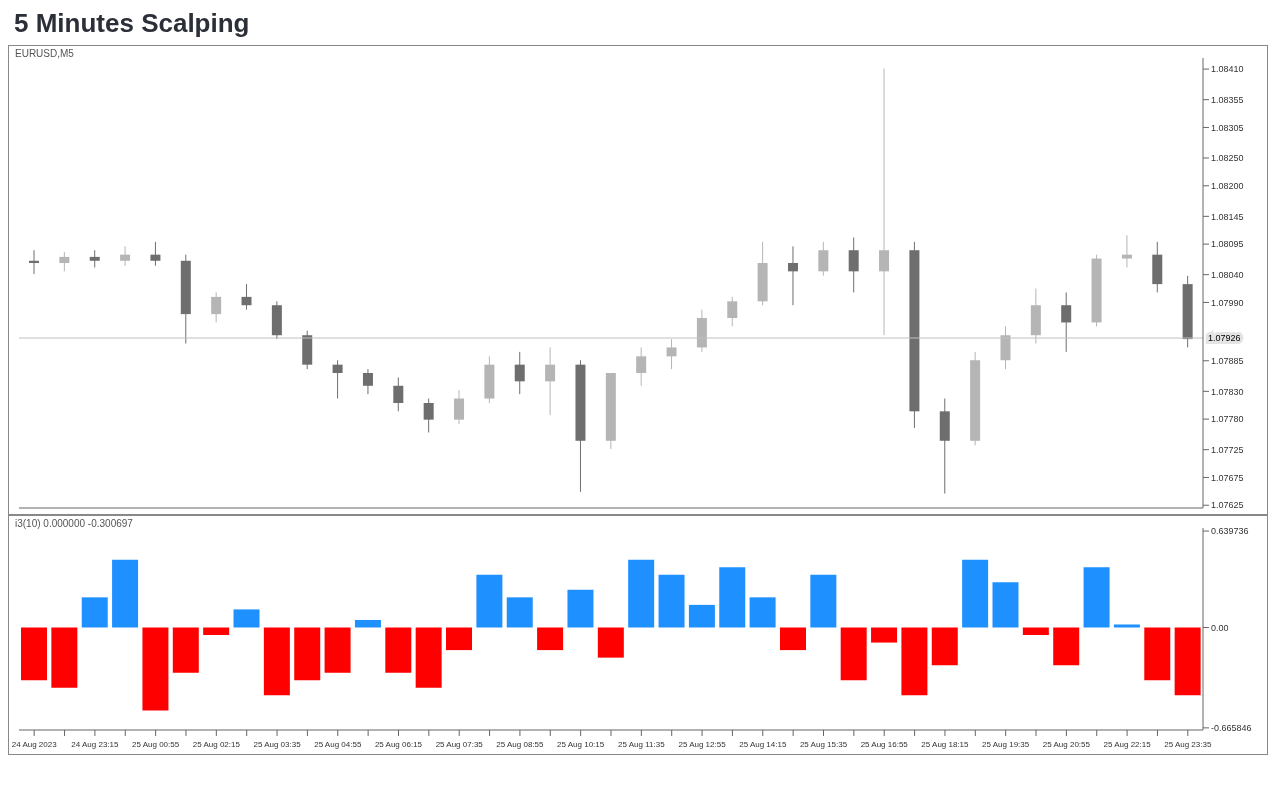  What do you see at coordinates (1227, 274) in the screenshot?
I see `y-tick-label: 1.08040` at bounding box center [1227, 274].